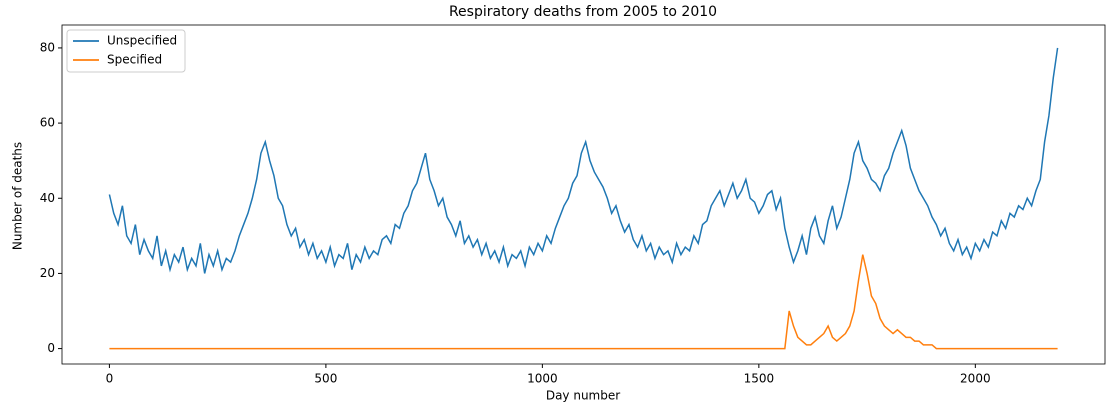 This screenshot has width=1117, height=406. I want to click on x-tick-label: 1000, so click(542, 379).